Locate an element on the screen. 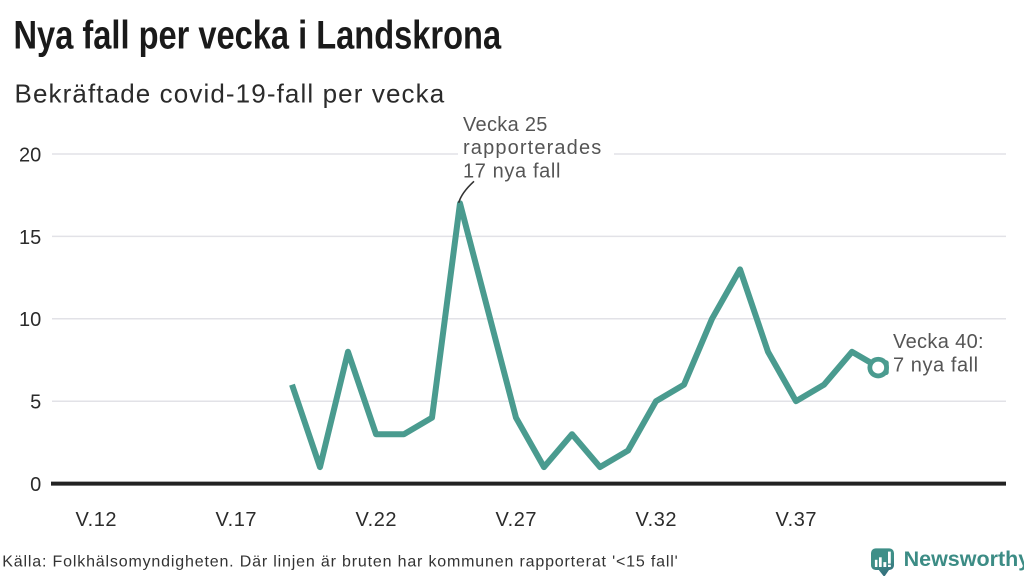 The width and height of the screenshot is (1024, 581). svg-text: V.27 is located at coordinates (516, 520).